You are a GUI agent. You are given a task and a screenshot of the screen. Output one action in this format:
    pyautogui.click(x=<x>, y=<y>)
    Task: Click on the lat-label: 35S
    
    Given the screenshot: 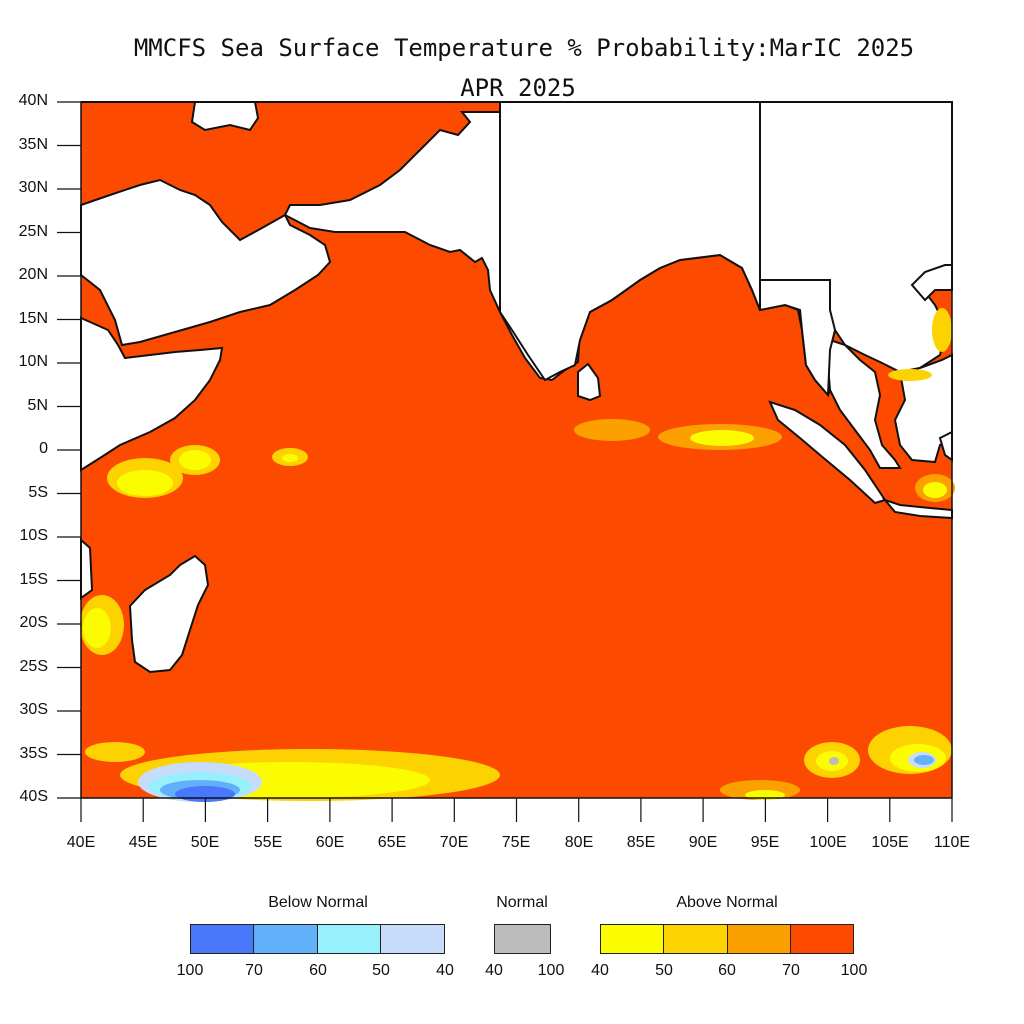 What is the action you would take?
    pyautogui.click(x=33, y=753)
    